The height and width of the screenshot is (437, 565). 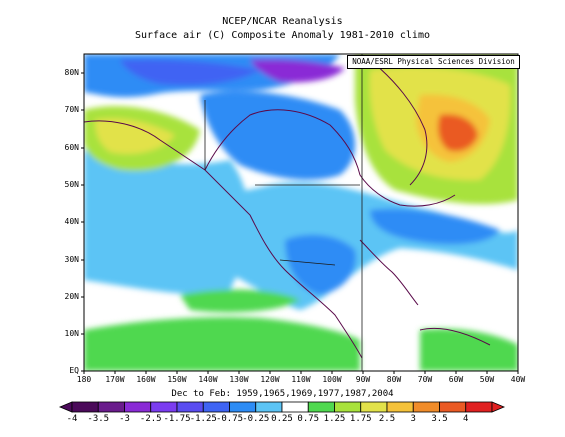 What do you see at coordinates (239, 379) in the screenshot?
I see `lon-tick-label: 130W` at bounding box center [239, 379].